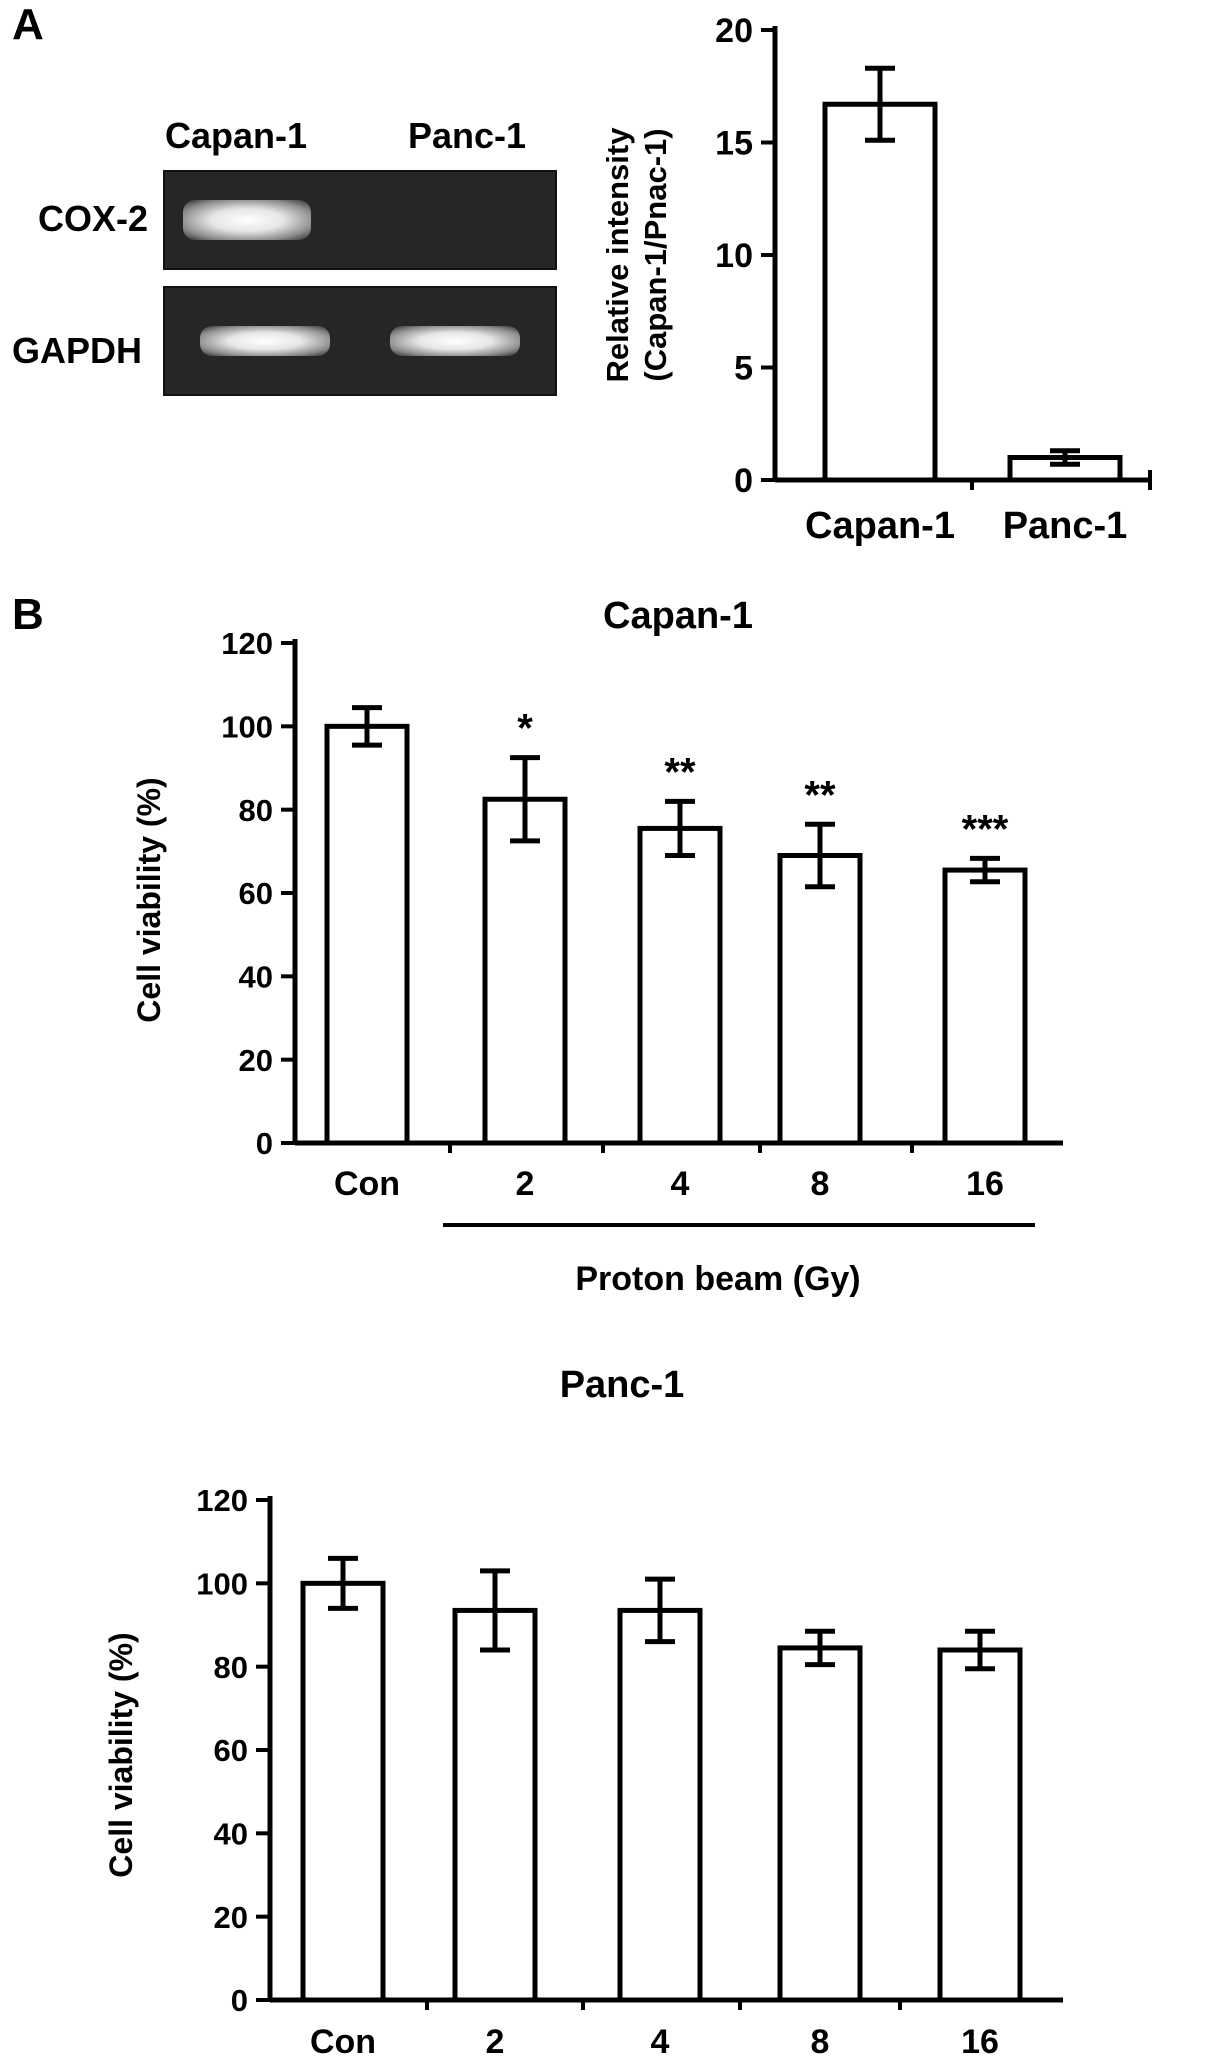 The image size is (1205, 2070). I want to click on panel-letter-a: A, so click(28, 24).